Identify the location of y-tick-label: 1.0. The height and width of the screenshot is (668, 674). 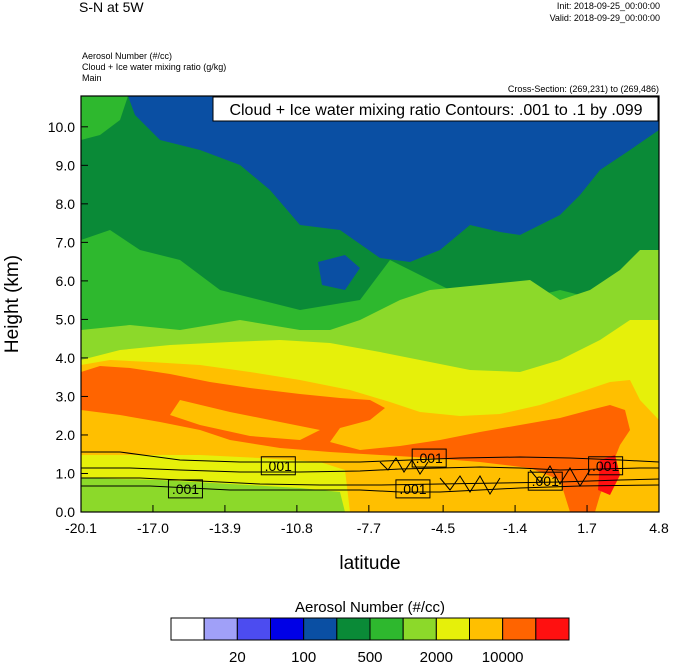
(66, 473).